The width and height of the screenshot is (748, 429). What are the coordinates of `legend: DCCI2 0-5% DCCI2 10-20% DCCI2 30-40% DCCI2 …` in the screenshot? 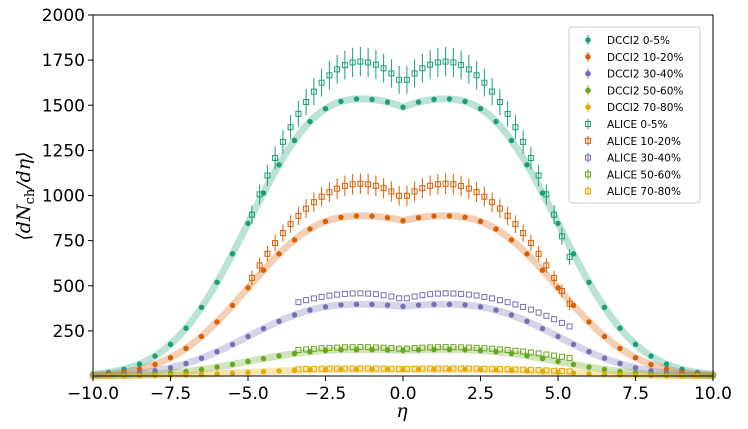 It's located at (634, 115).